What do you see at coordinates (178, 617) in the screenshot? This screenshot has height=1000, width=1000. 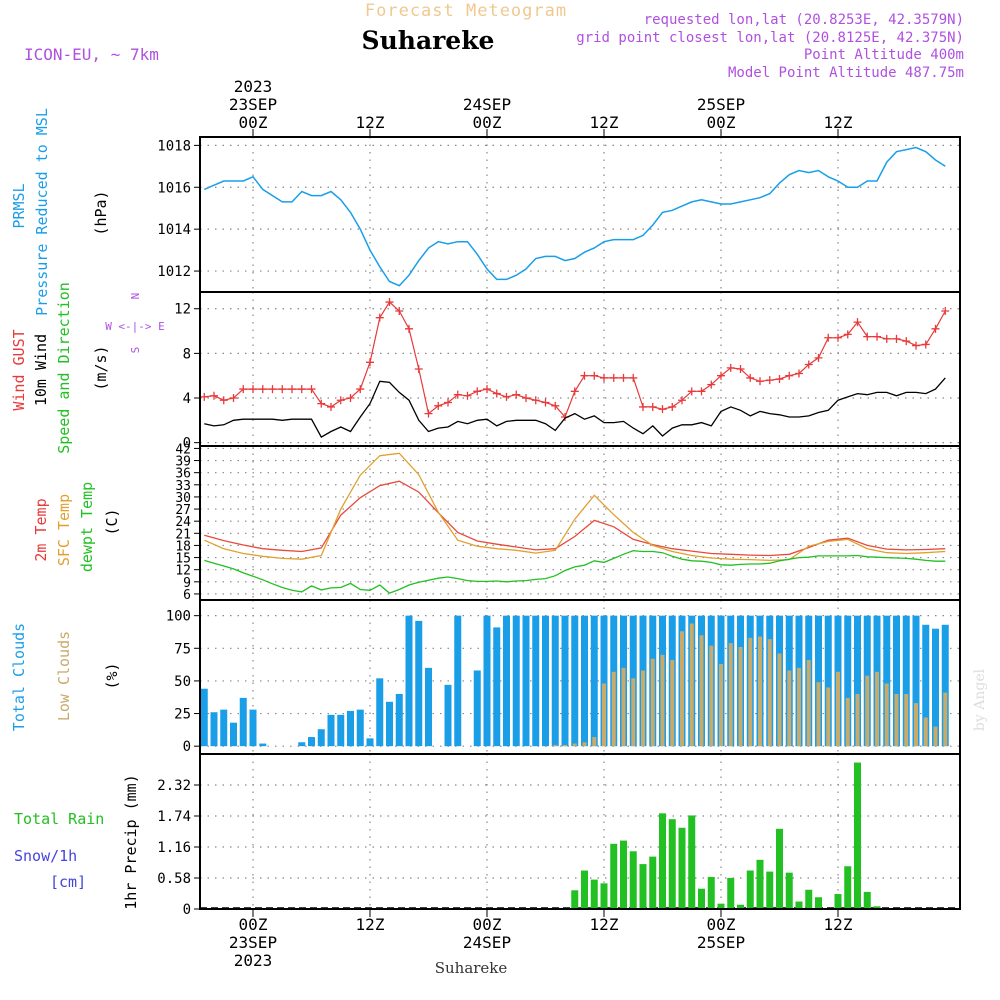 I see `y-tick-label: 100` at bounding box center [178, 617].